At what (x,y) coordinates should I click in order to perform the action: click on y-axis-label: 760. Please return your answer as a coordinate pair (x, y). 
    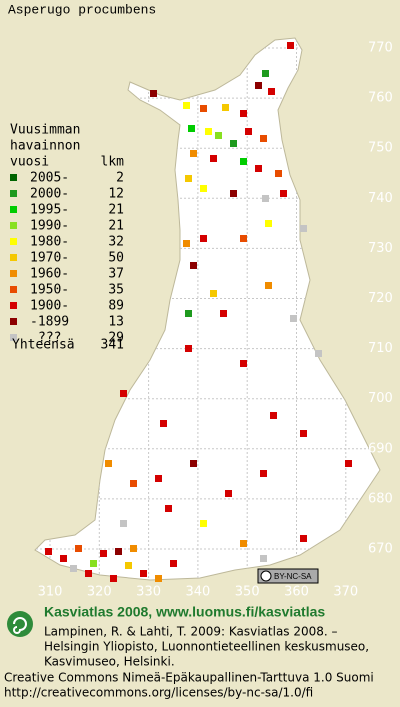
    Looking at the image, I should click on (380, 98).